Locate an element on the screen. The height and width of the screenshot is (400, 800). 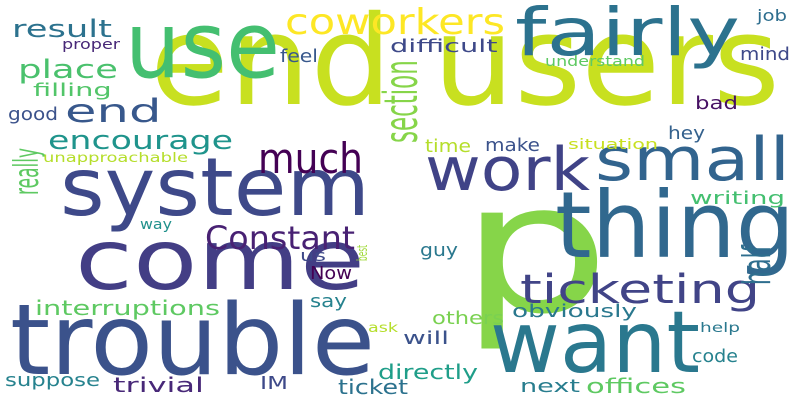
word-ticketing: ticketing is located at coordinates (640, 290).